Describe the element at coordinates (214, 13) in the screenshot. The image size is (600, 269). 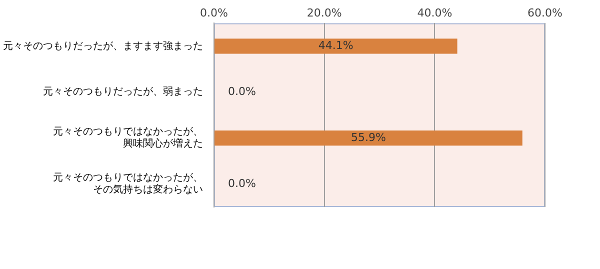
I see `x-tick-label: 0.0%` at that location.